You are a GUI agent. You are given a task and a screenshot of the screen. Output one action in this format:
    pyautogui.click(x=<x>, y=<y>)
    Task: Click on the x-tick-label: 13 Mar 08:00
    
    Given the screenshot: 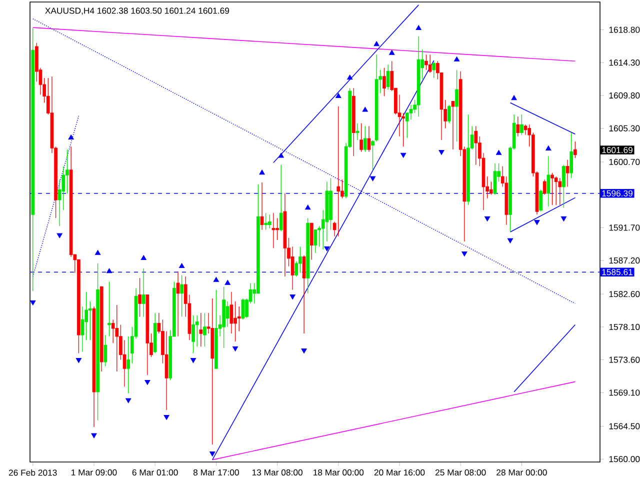 What is the action you would take?
    pyautogui.click(x=277, y=472)
    